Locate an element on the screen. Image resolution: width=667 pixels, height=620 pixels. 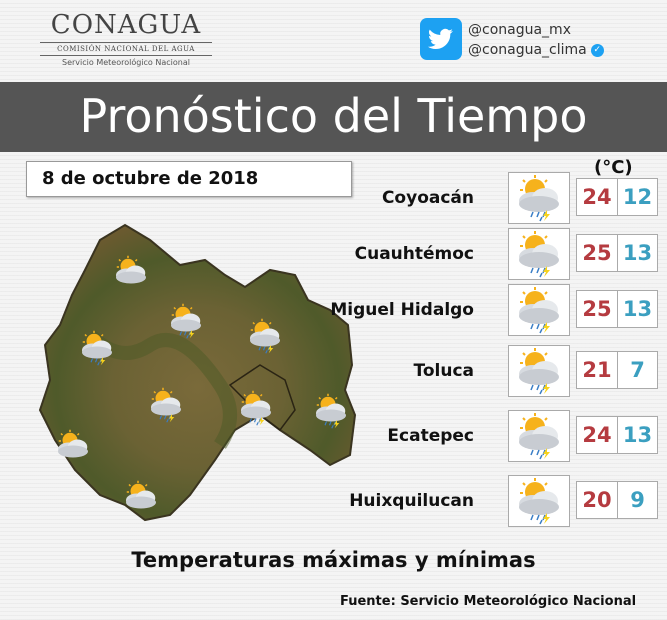
logo-subtitle: COMISIÓN NACIONAL DEL AGUA is located at coordinates (126, 49).